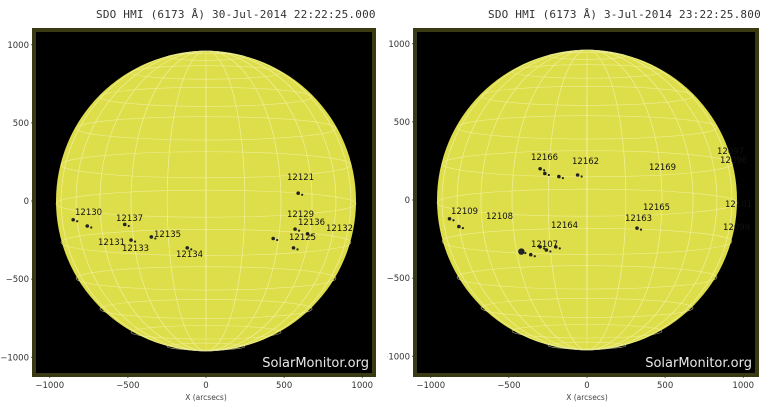  Describe the element at coordinates (167, 235) in the screenshot. I see `active-region-label: 12135` at that location.